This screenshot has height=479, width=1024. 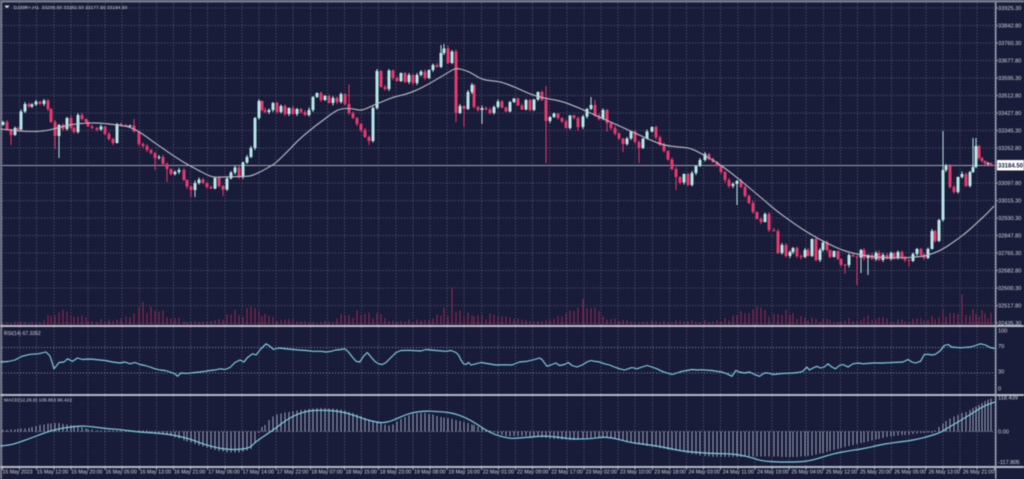 I want to click on svg-text: 17 May 06:00, so click(x=224, y=473).